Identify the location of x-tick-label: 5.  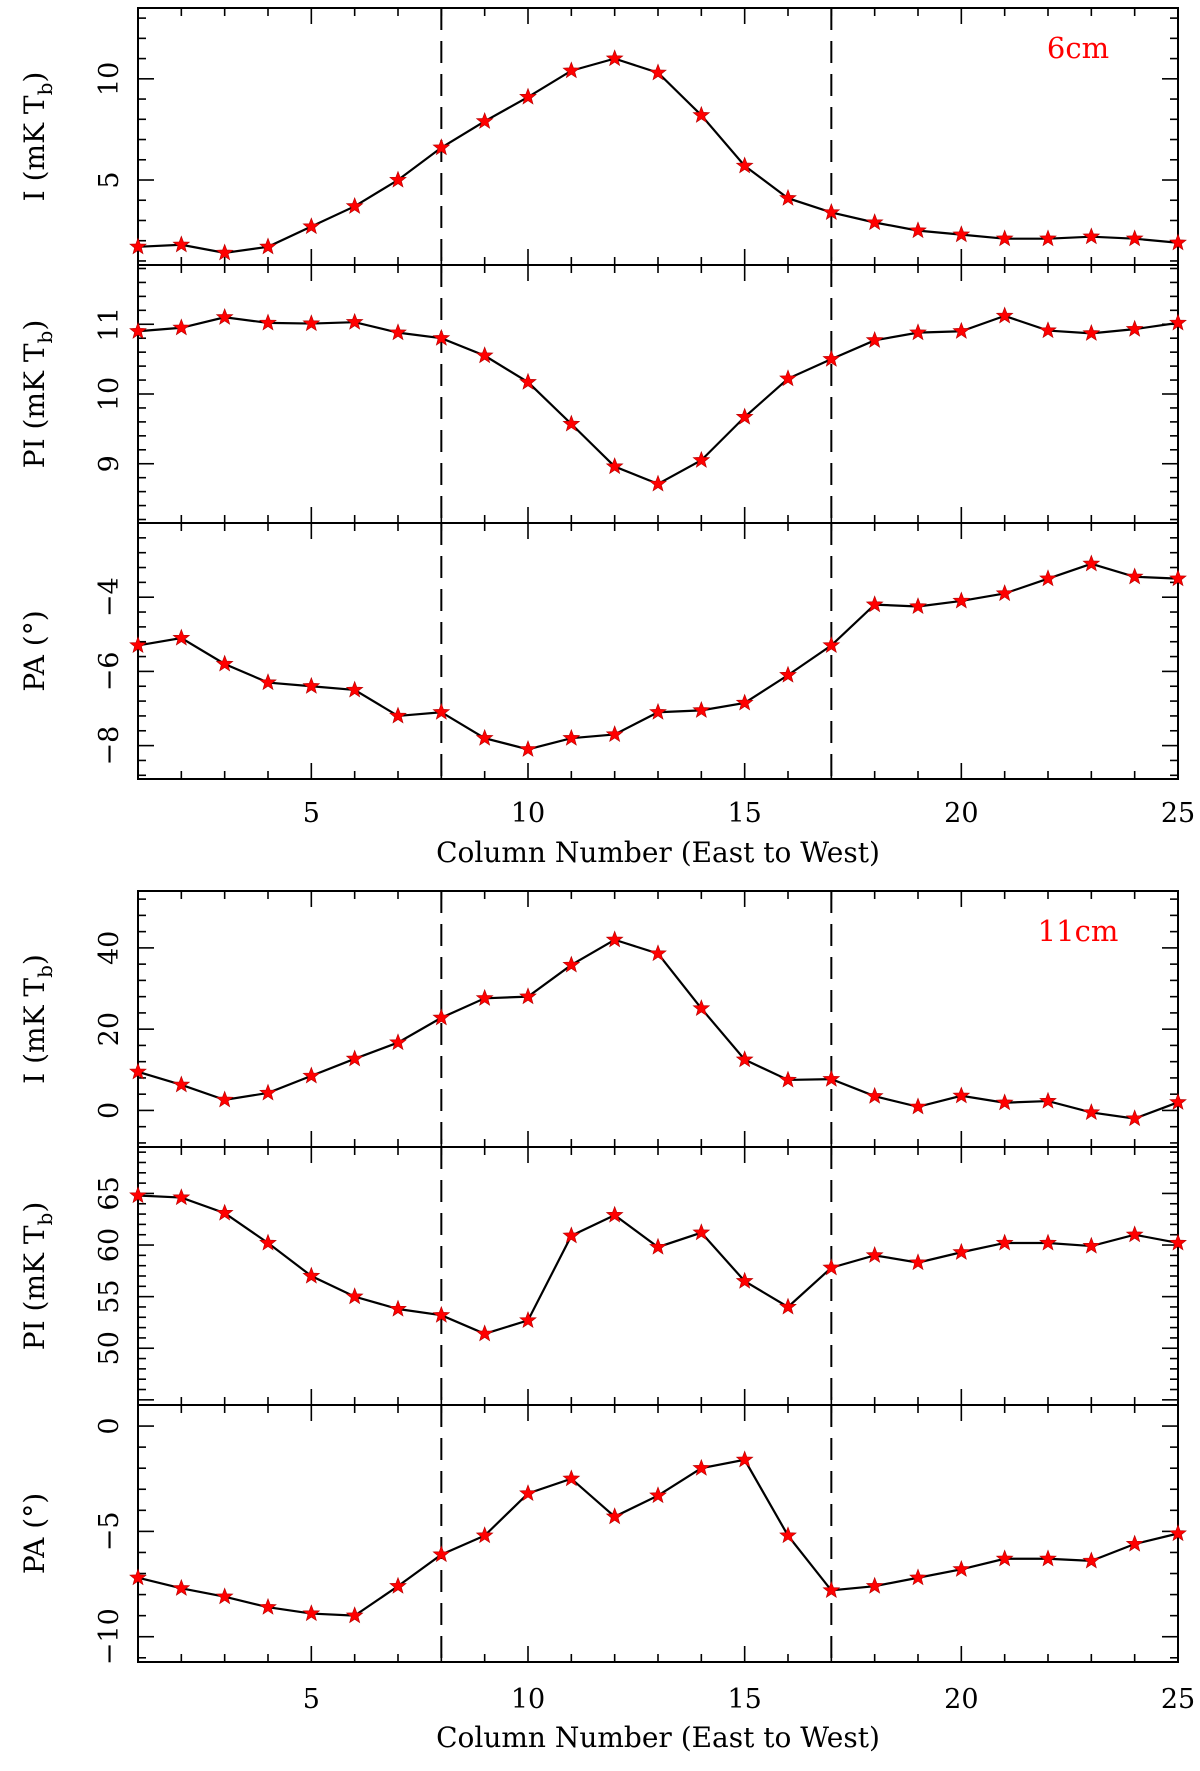
(311, 1699).